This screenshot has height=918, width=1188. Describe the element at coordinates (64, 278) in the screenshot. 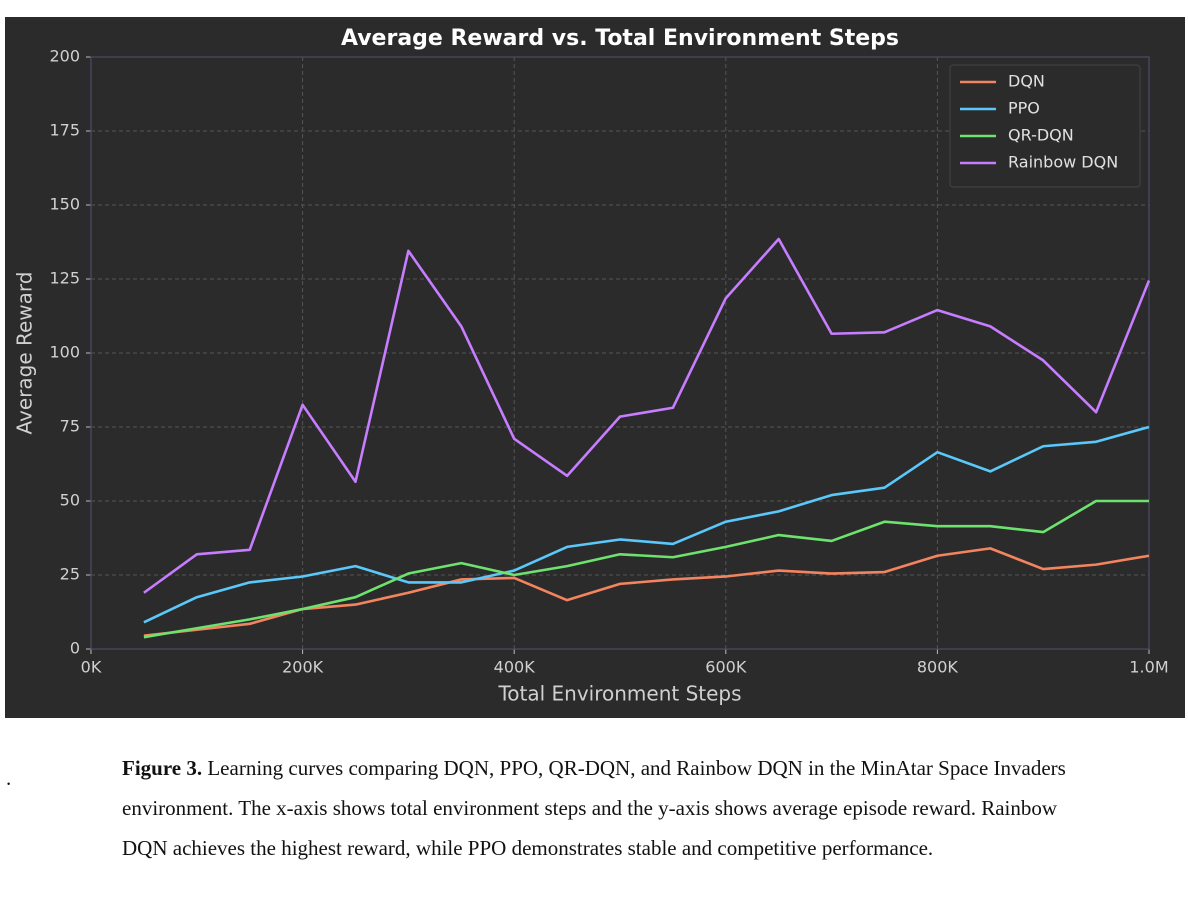

I see `y-tick-label: 125` at that location.